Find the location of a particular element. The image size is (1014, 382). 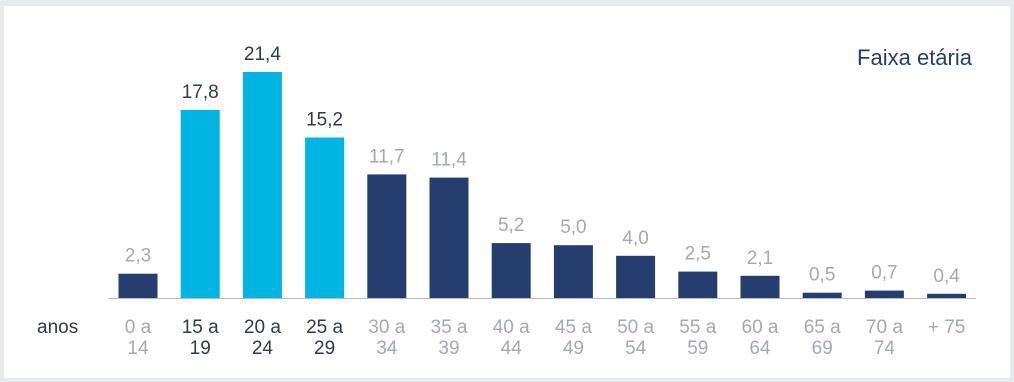

tick-label-0-1: 14 is located at coordinates (138, 348).